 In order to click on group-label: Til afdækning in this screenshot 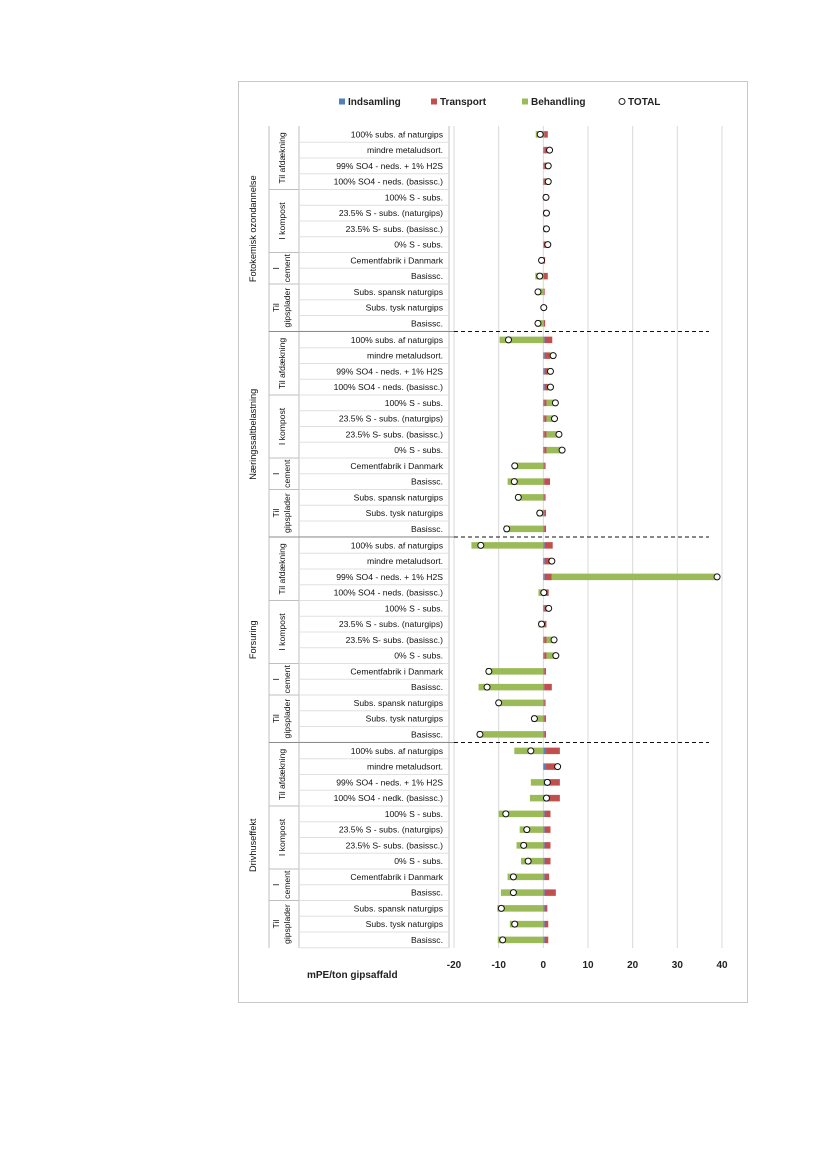, I will do `click(282, 157)`.